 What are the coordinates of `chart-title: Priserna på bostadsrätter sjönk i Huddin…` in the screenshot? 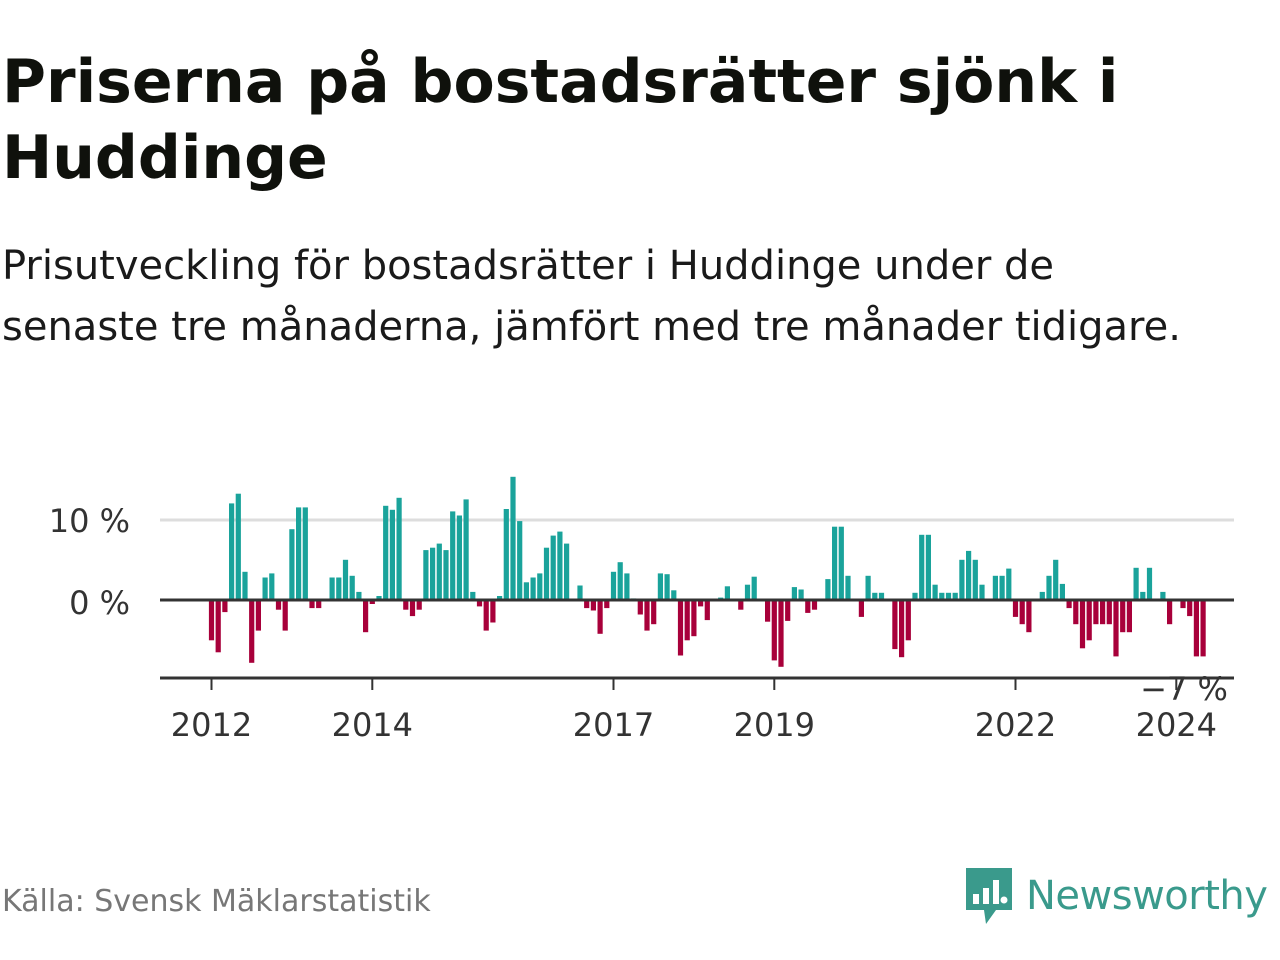 It's located at (560, 120).